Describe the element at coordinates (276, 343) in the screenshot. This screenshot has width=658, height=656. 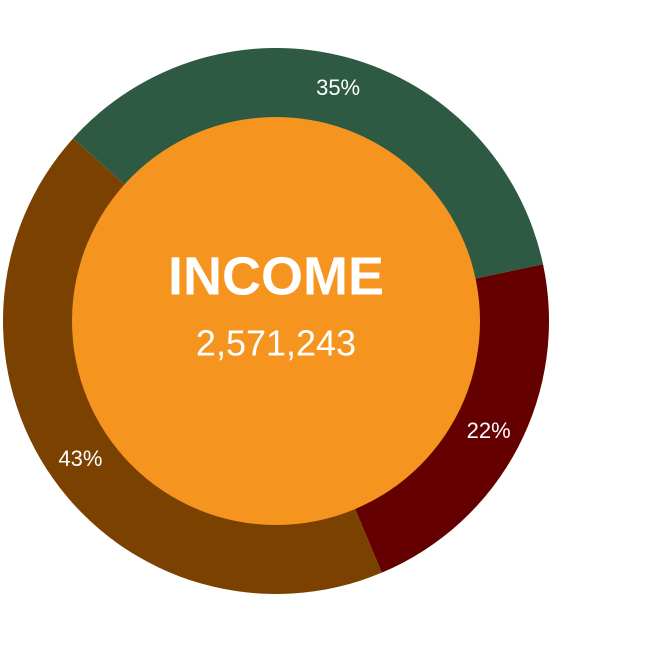
I see `center-total: 2,571,243` at that location.